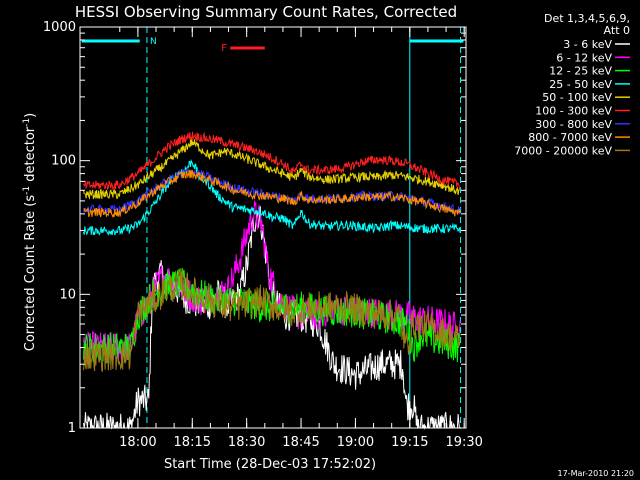  What do you see at coordinates (30, 115) in the screenshot?
I see `y-label-end: )` at bounding box center [30, 115].